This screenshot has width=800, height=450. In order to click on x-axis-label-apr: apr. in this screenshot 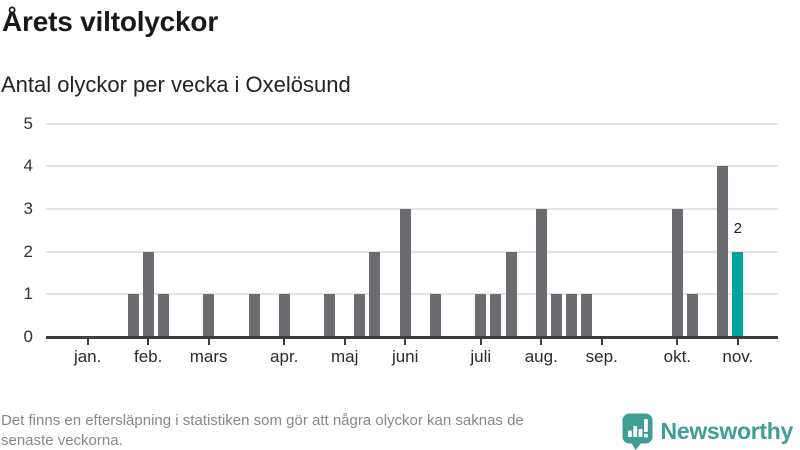, I will do `click(284, 356)`.